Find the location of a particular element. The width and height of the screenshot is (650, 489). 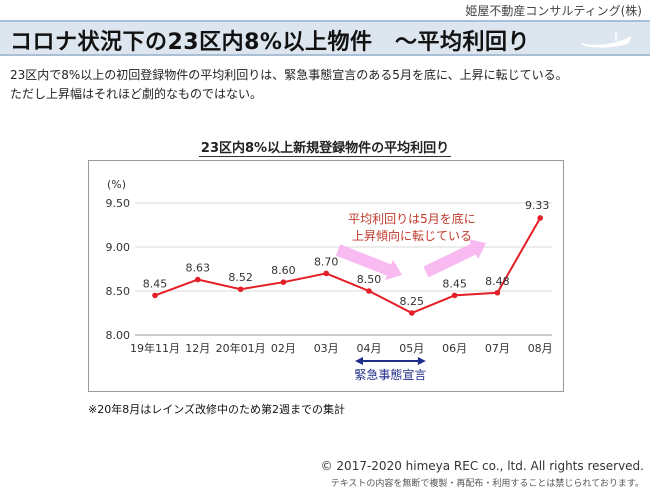

annotation-line-1: 平均利回りは5月を底に is located at coordinates (412, 218).